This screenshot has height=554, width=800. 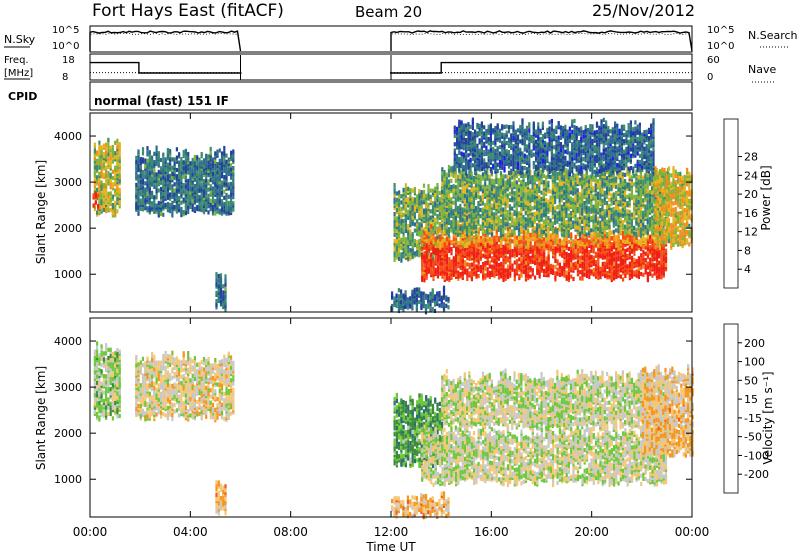 What do you see at coordinates (489, 252) in the screenshot?
I see `power-cell-2086` at bounding box center [489, 252].